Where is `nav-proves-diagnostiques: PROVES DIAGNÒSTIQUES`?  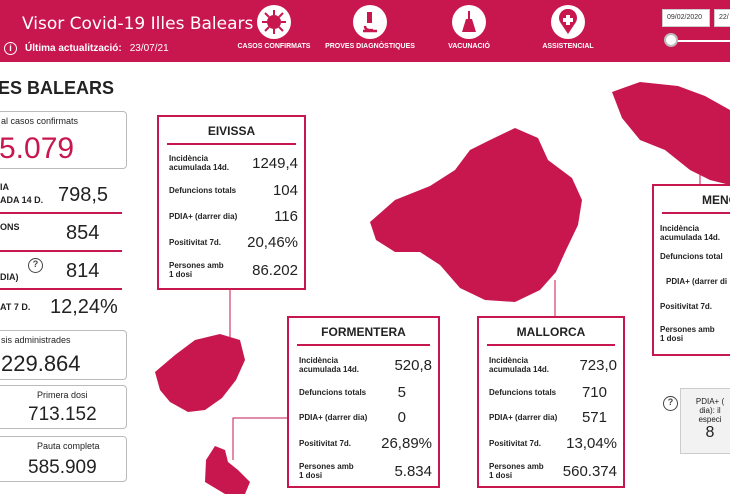 nav-proves-diagnostiques: PROVES DIAGNÒSTIQUES is located at coordinates (370, 31).